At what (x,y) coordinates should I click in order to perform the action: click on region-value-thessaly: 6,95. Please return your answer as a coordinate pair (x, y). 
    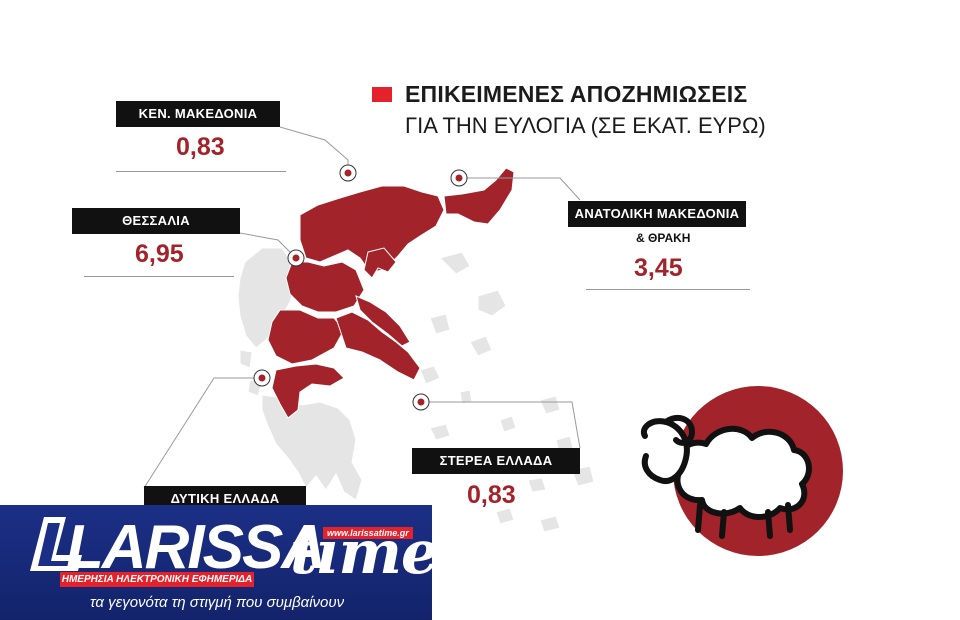
    Looking at the image, I should click on (159, 254).